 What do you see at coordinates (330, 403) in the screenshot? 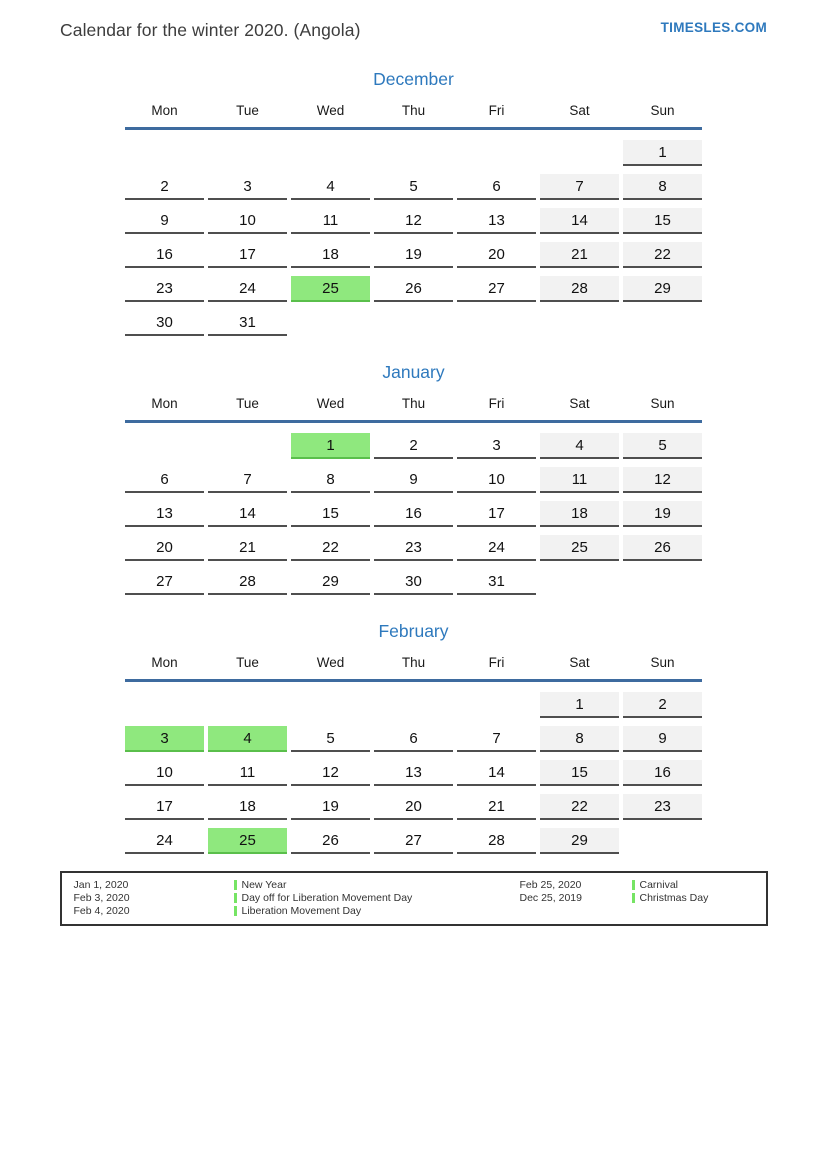
I see `weekday-label: Wed` at bounding box center [330, 403].